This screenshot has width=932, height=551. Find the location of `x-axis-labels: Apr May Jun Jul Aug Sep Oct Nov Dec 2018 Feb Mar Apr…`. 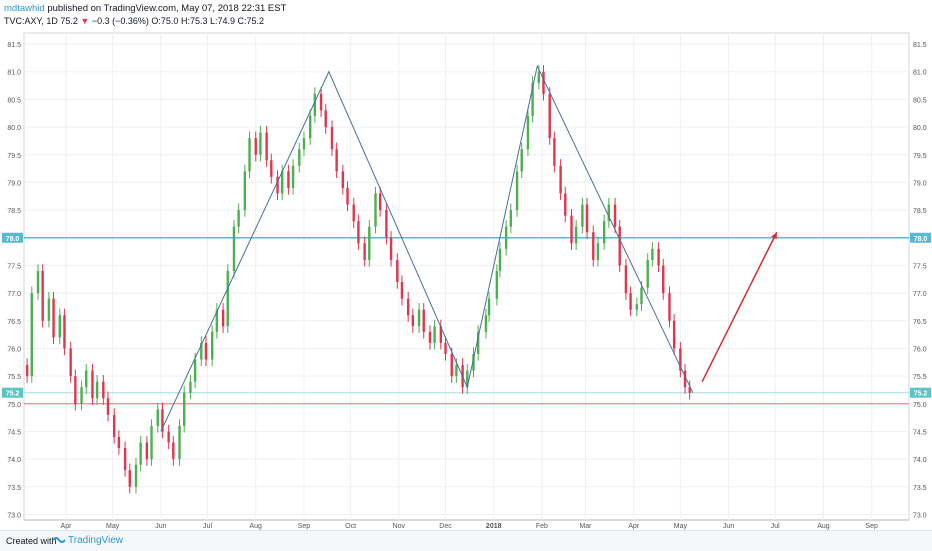

x-axis-labels: Apr May Jun Jul Aug Sep Oct Nov Dec 2018 Feb Mar Apr… is located at coordinates (469, 526).